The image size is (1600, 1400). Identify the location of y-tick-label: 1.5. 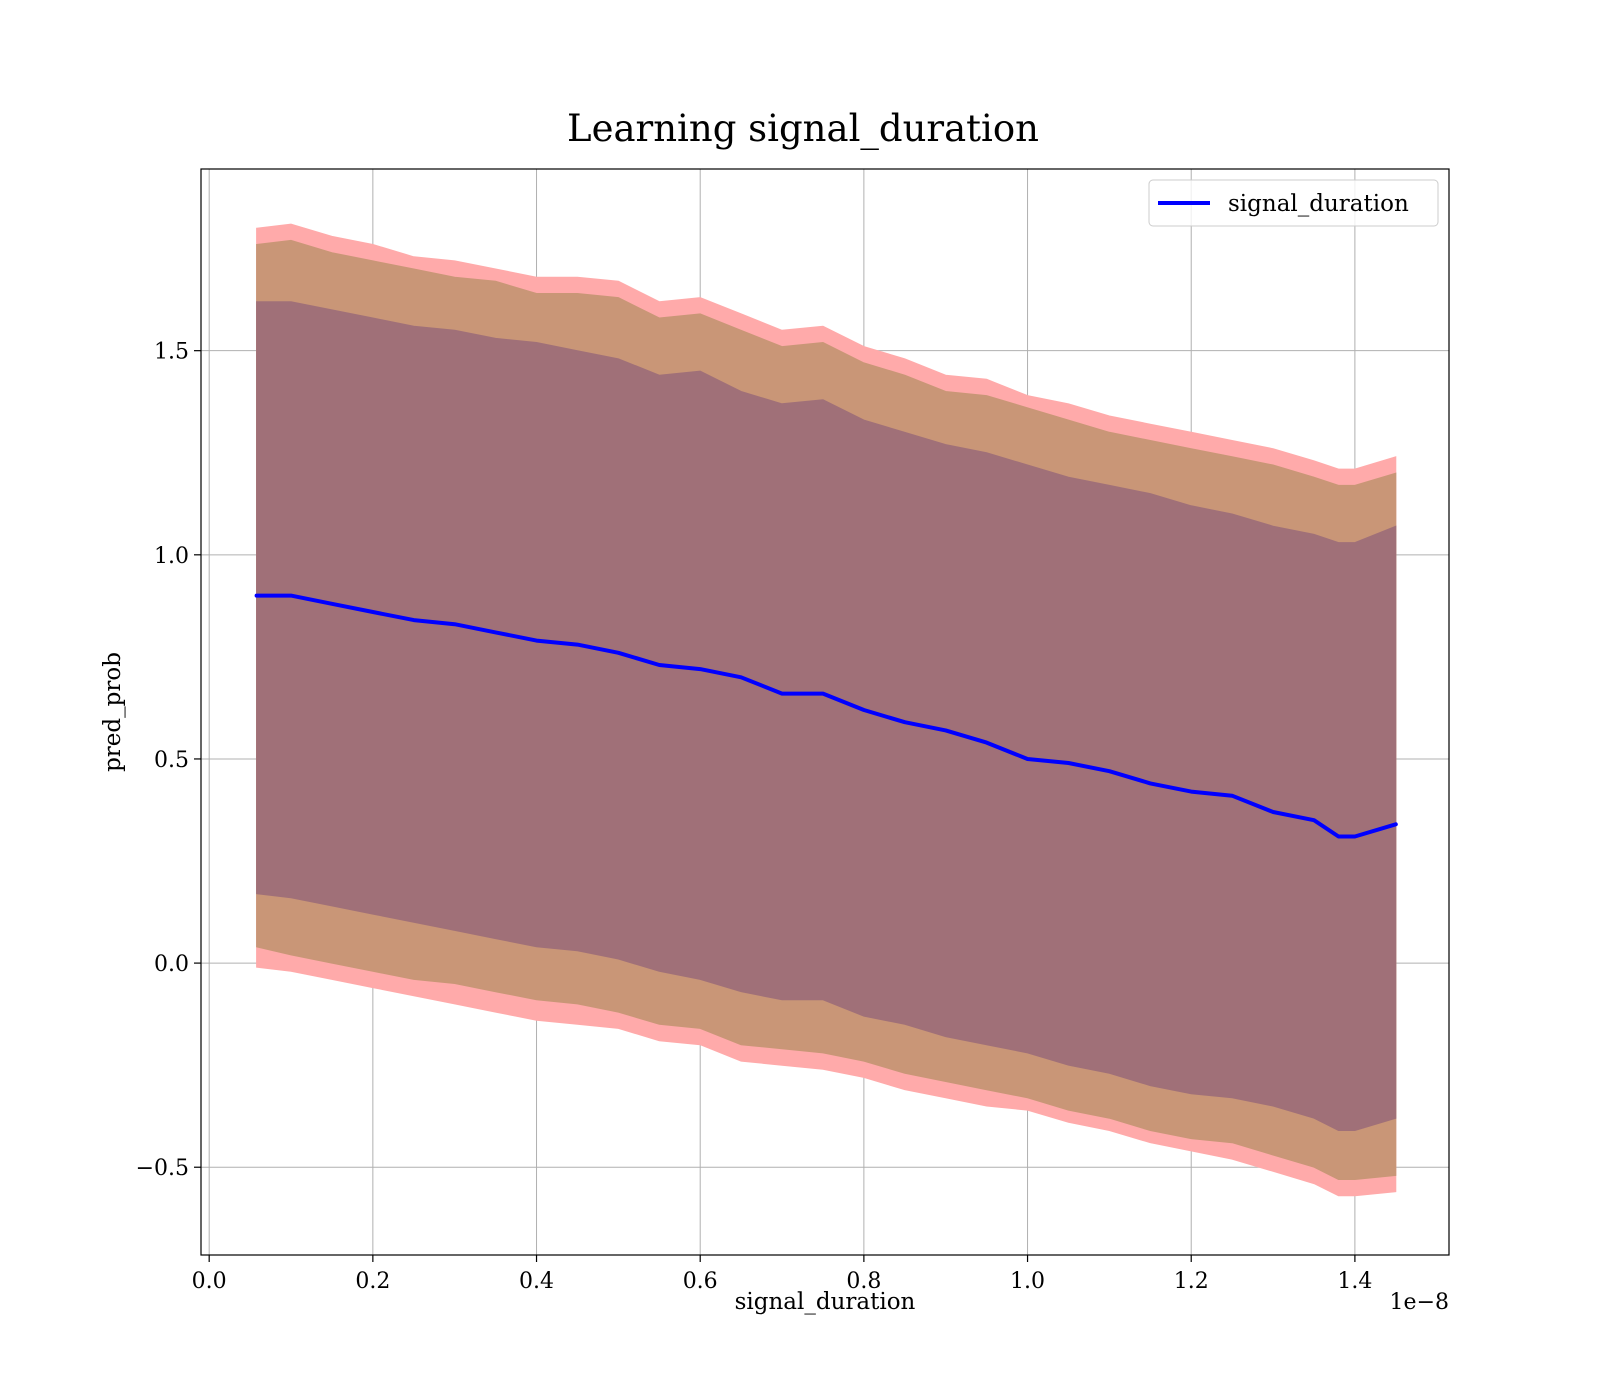
(171, 352).